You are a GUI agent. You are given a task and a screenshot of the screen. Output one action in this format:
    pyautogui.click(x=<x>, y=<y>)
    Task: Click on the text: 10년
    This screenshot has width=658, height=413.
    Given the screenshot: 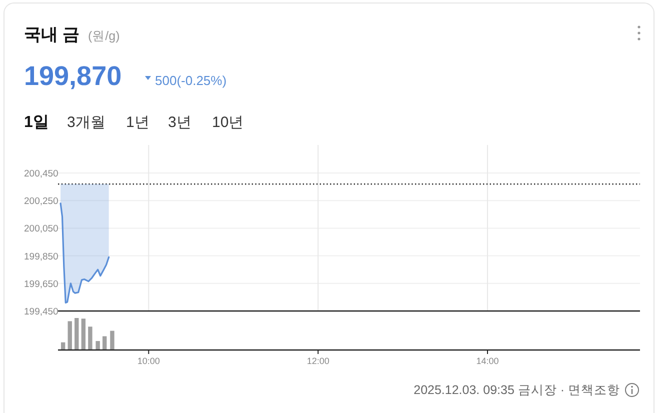 What is the action you would take?
    pyautogui.click(x=228, y=122)
    